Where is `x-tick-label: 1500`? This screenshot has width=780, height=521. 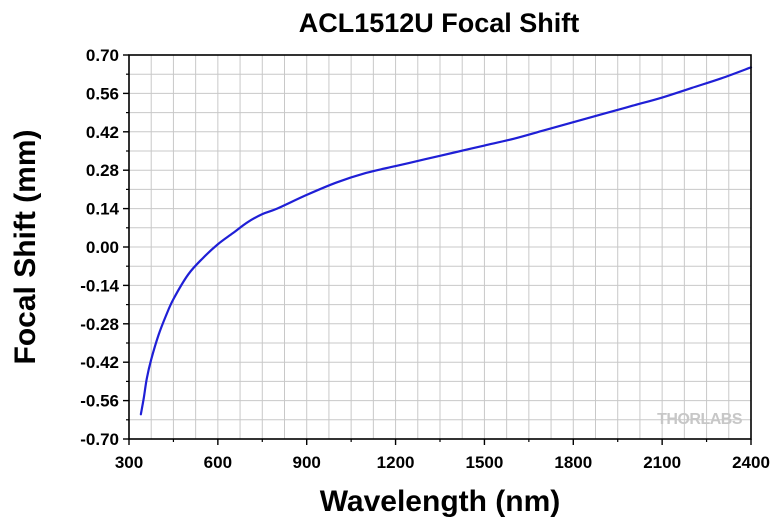
x-tick-label: 1500 is located at coordinates (485, 462).